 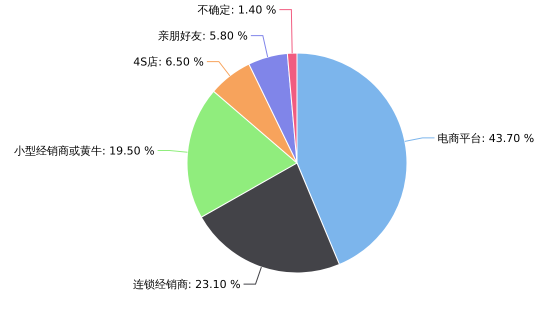 I want to click on slice-label: 4S店: 6.50 %, so click(x=168, y=62).